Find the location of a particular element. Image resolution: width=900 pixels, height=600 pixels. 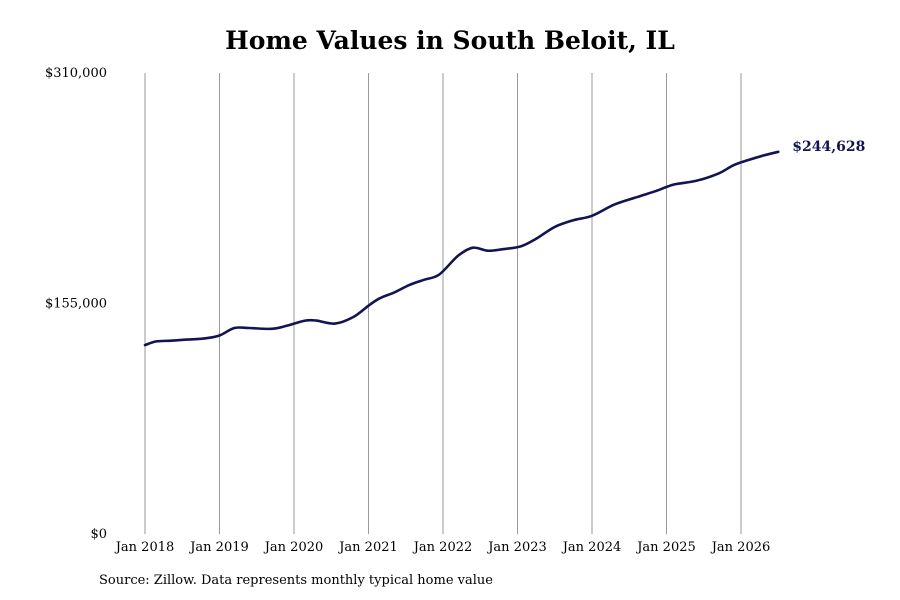

x-tick-label: Jan 2025 is located at coordinates (665, 547).